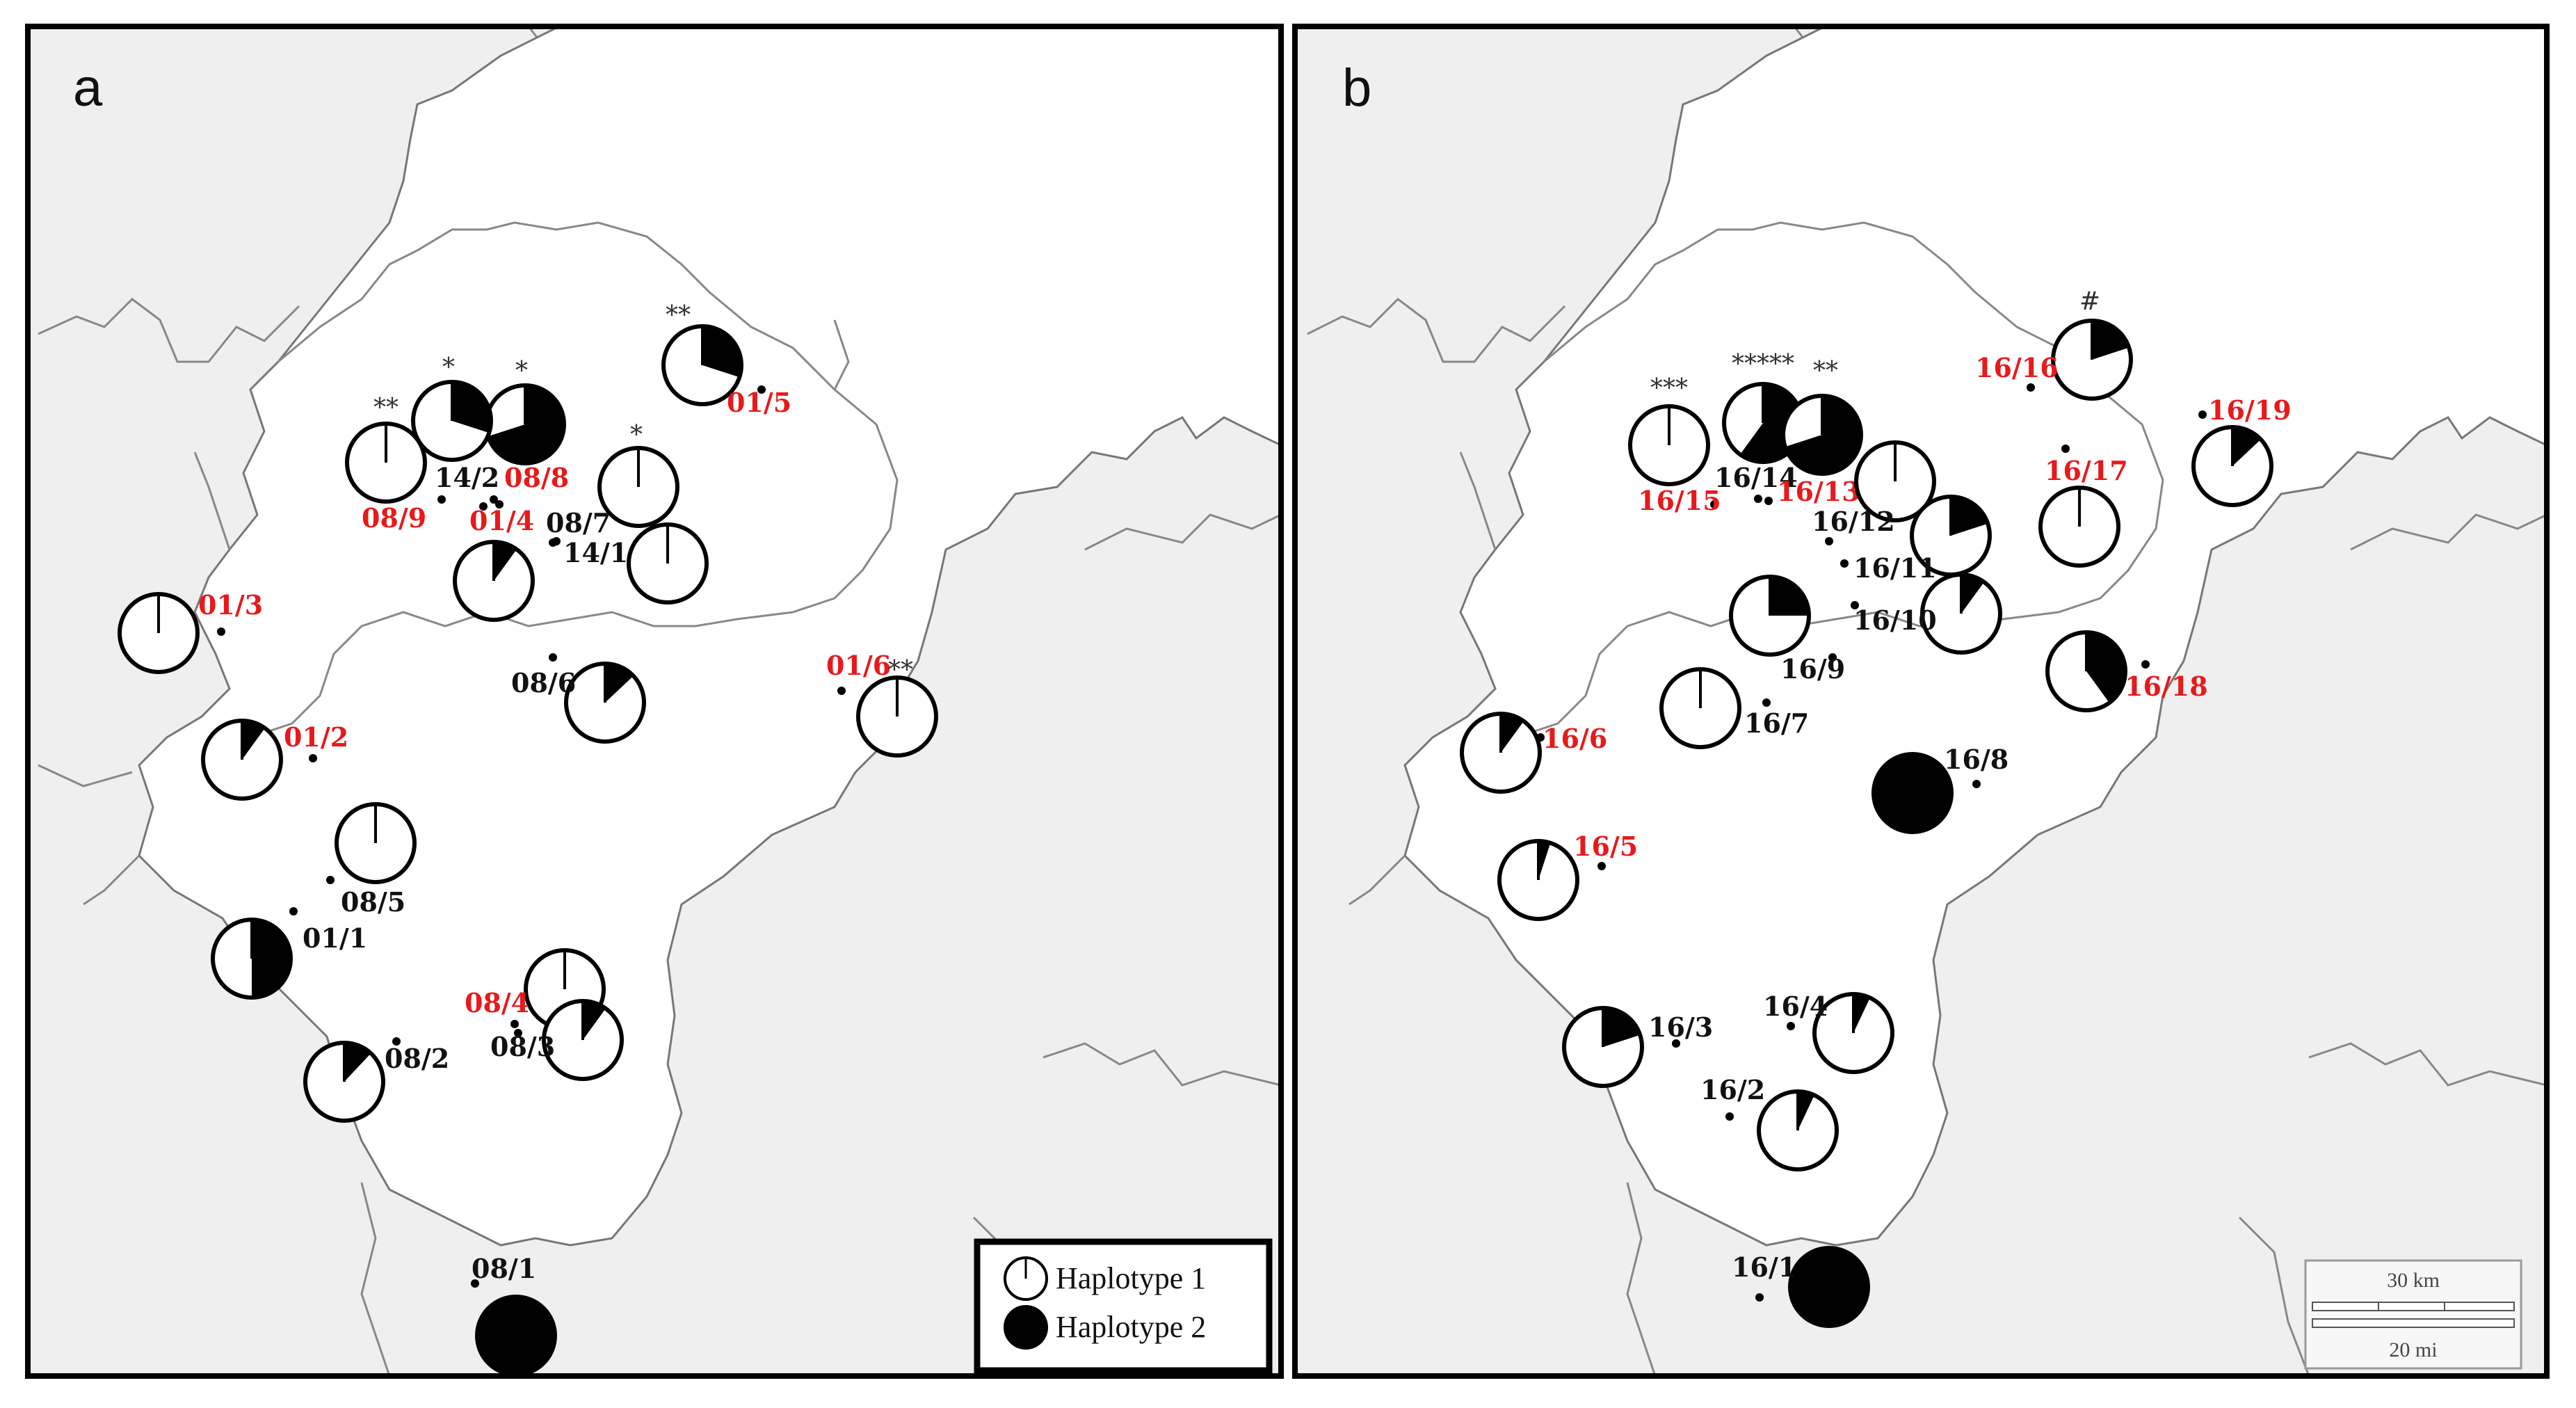 This screenshot has width=2576, height=1408. I want to click on panel-a-site-01-5: 01/5 **, so click(726, 359).